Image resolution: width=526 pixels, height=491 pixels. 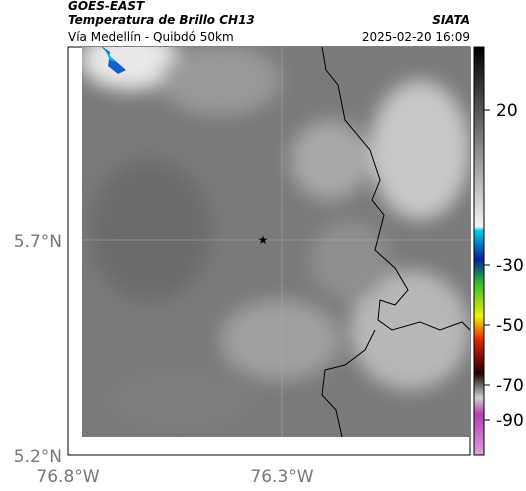 I want to click on lon-label: 76.8°W, so click(x=67, y=477).